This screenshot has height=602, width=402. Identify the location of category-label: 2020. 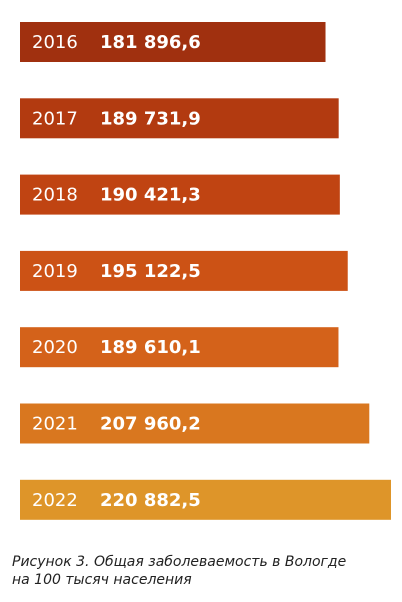
(55, 347).